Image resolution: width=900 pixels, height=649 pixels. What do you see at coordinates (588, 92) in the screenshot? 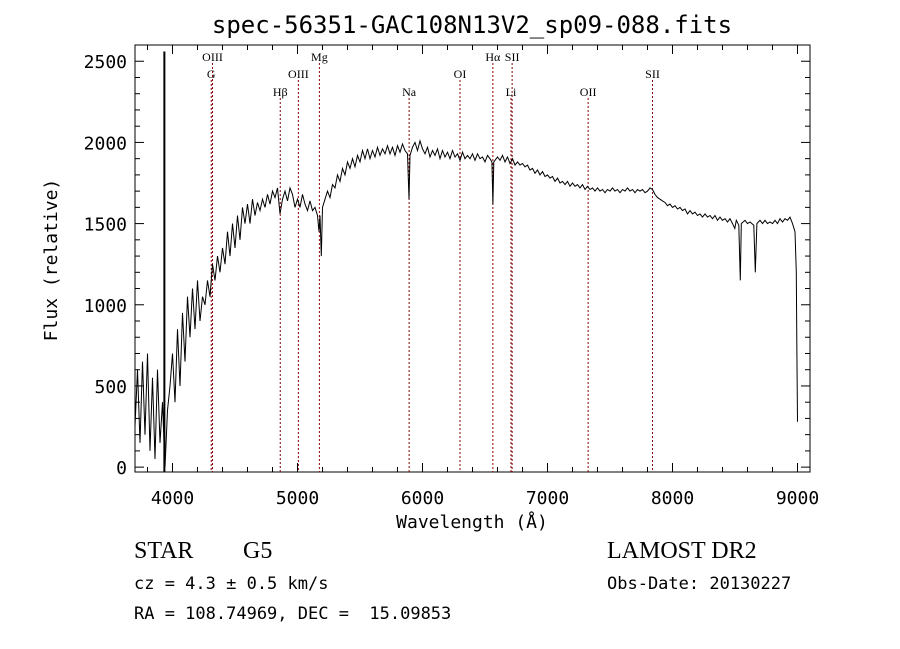
I see `spectral-line-label: OII` at bounding box center [588, 92].